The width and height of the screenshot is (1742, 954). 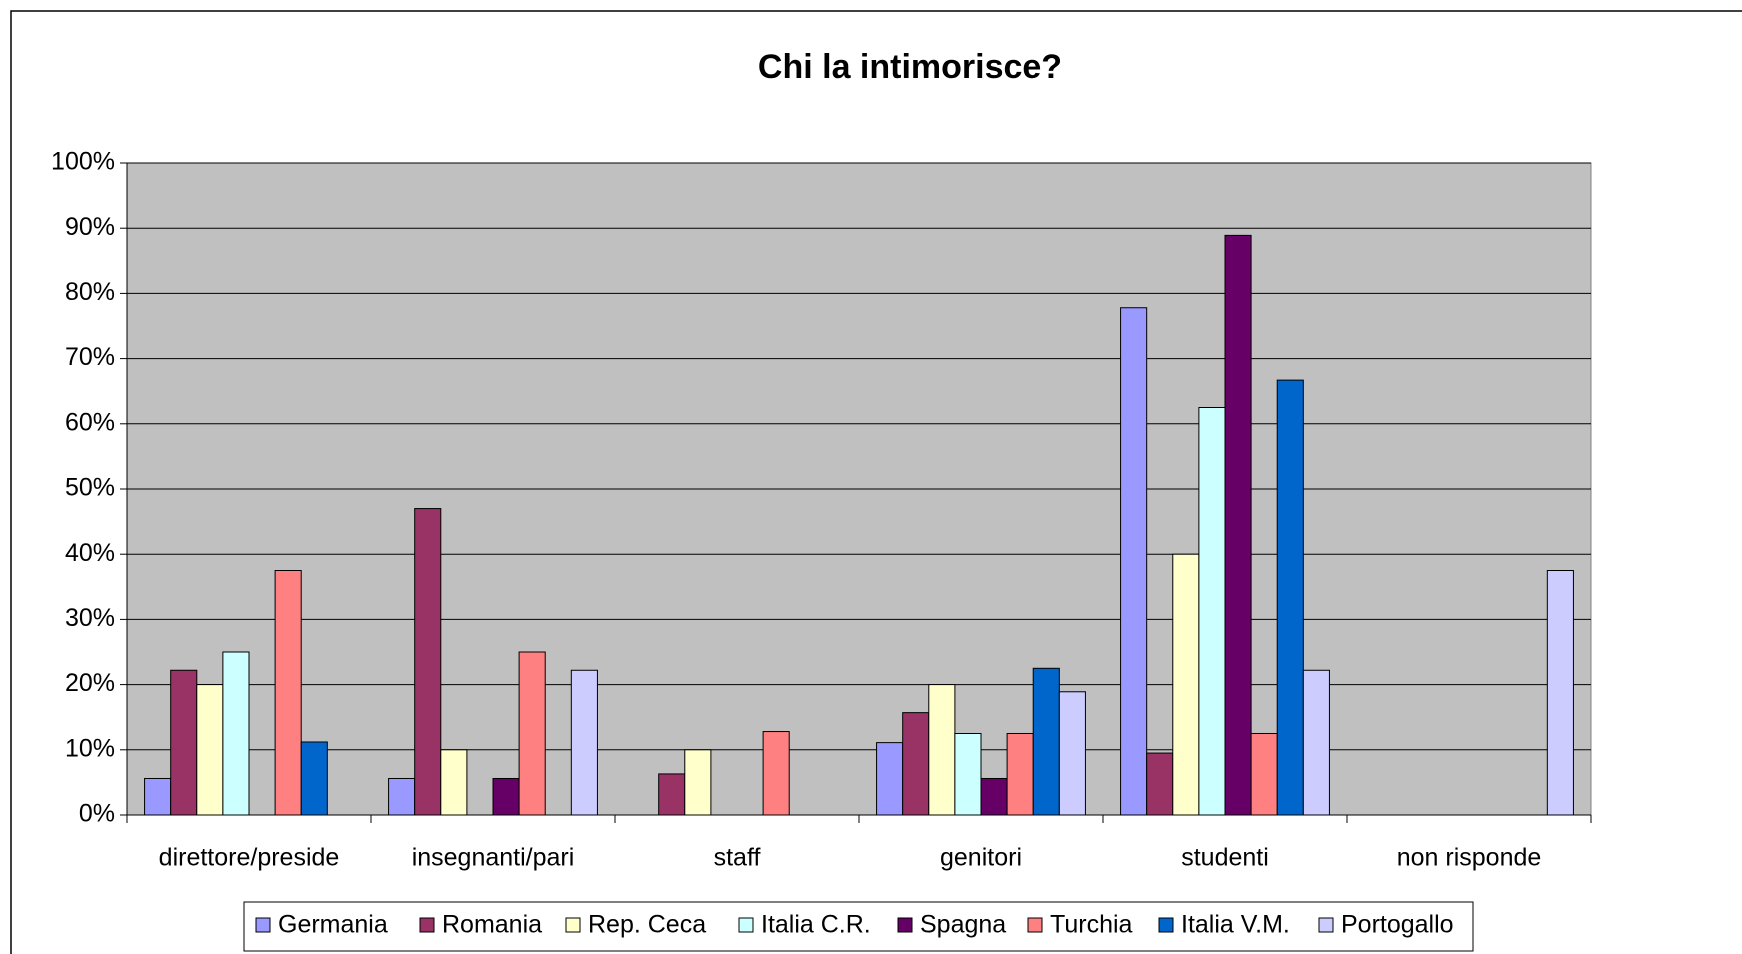 What do you see at coordinates (90, 683) in the screenshot?
I see `y-tick-label: 20%` at bounding box center [90, 683].